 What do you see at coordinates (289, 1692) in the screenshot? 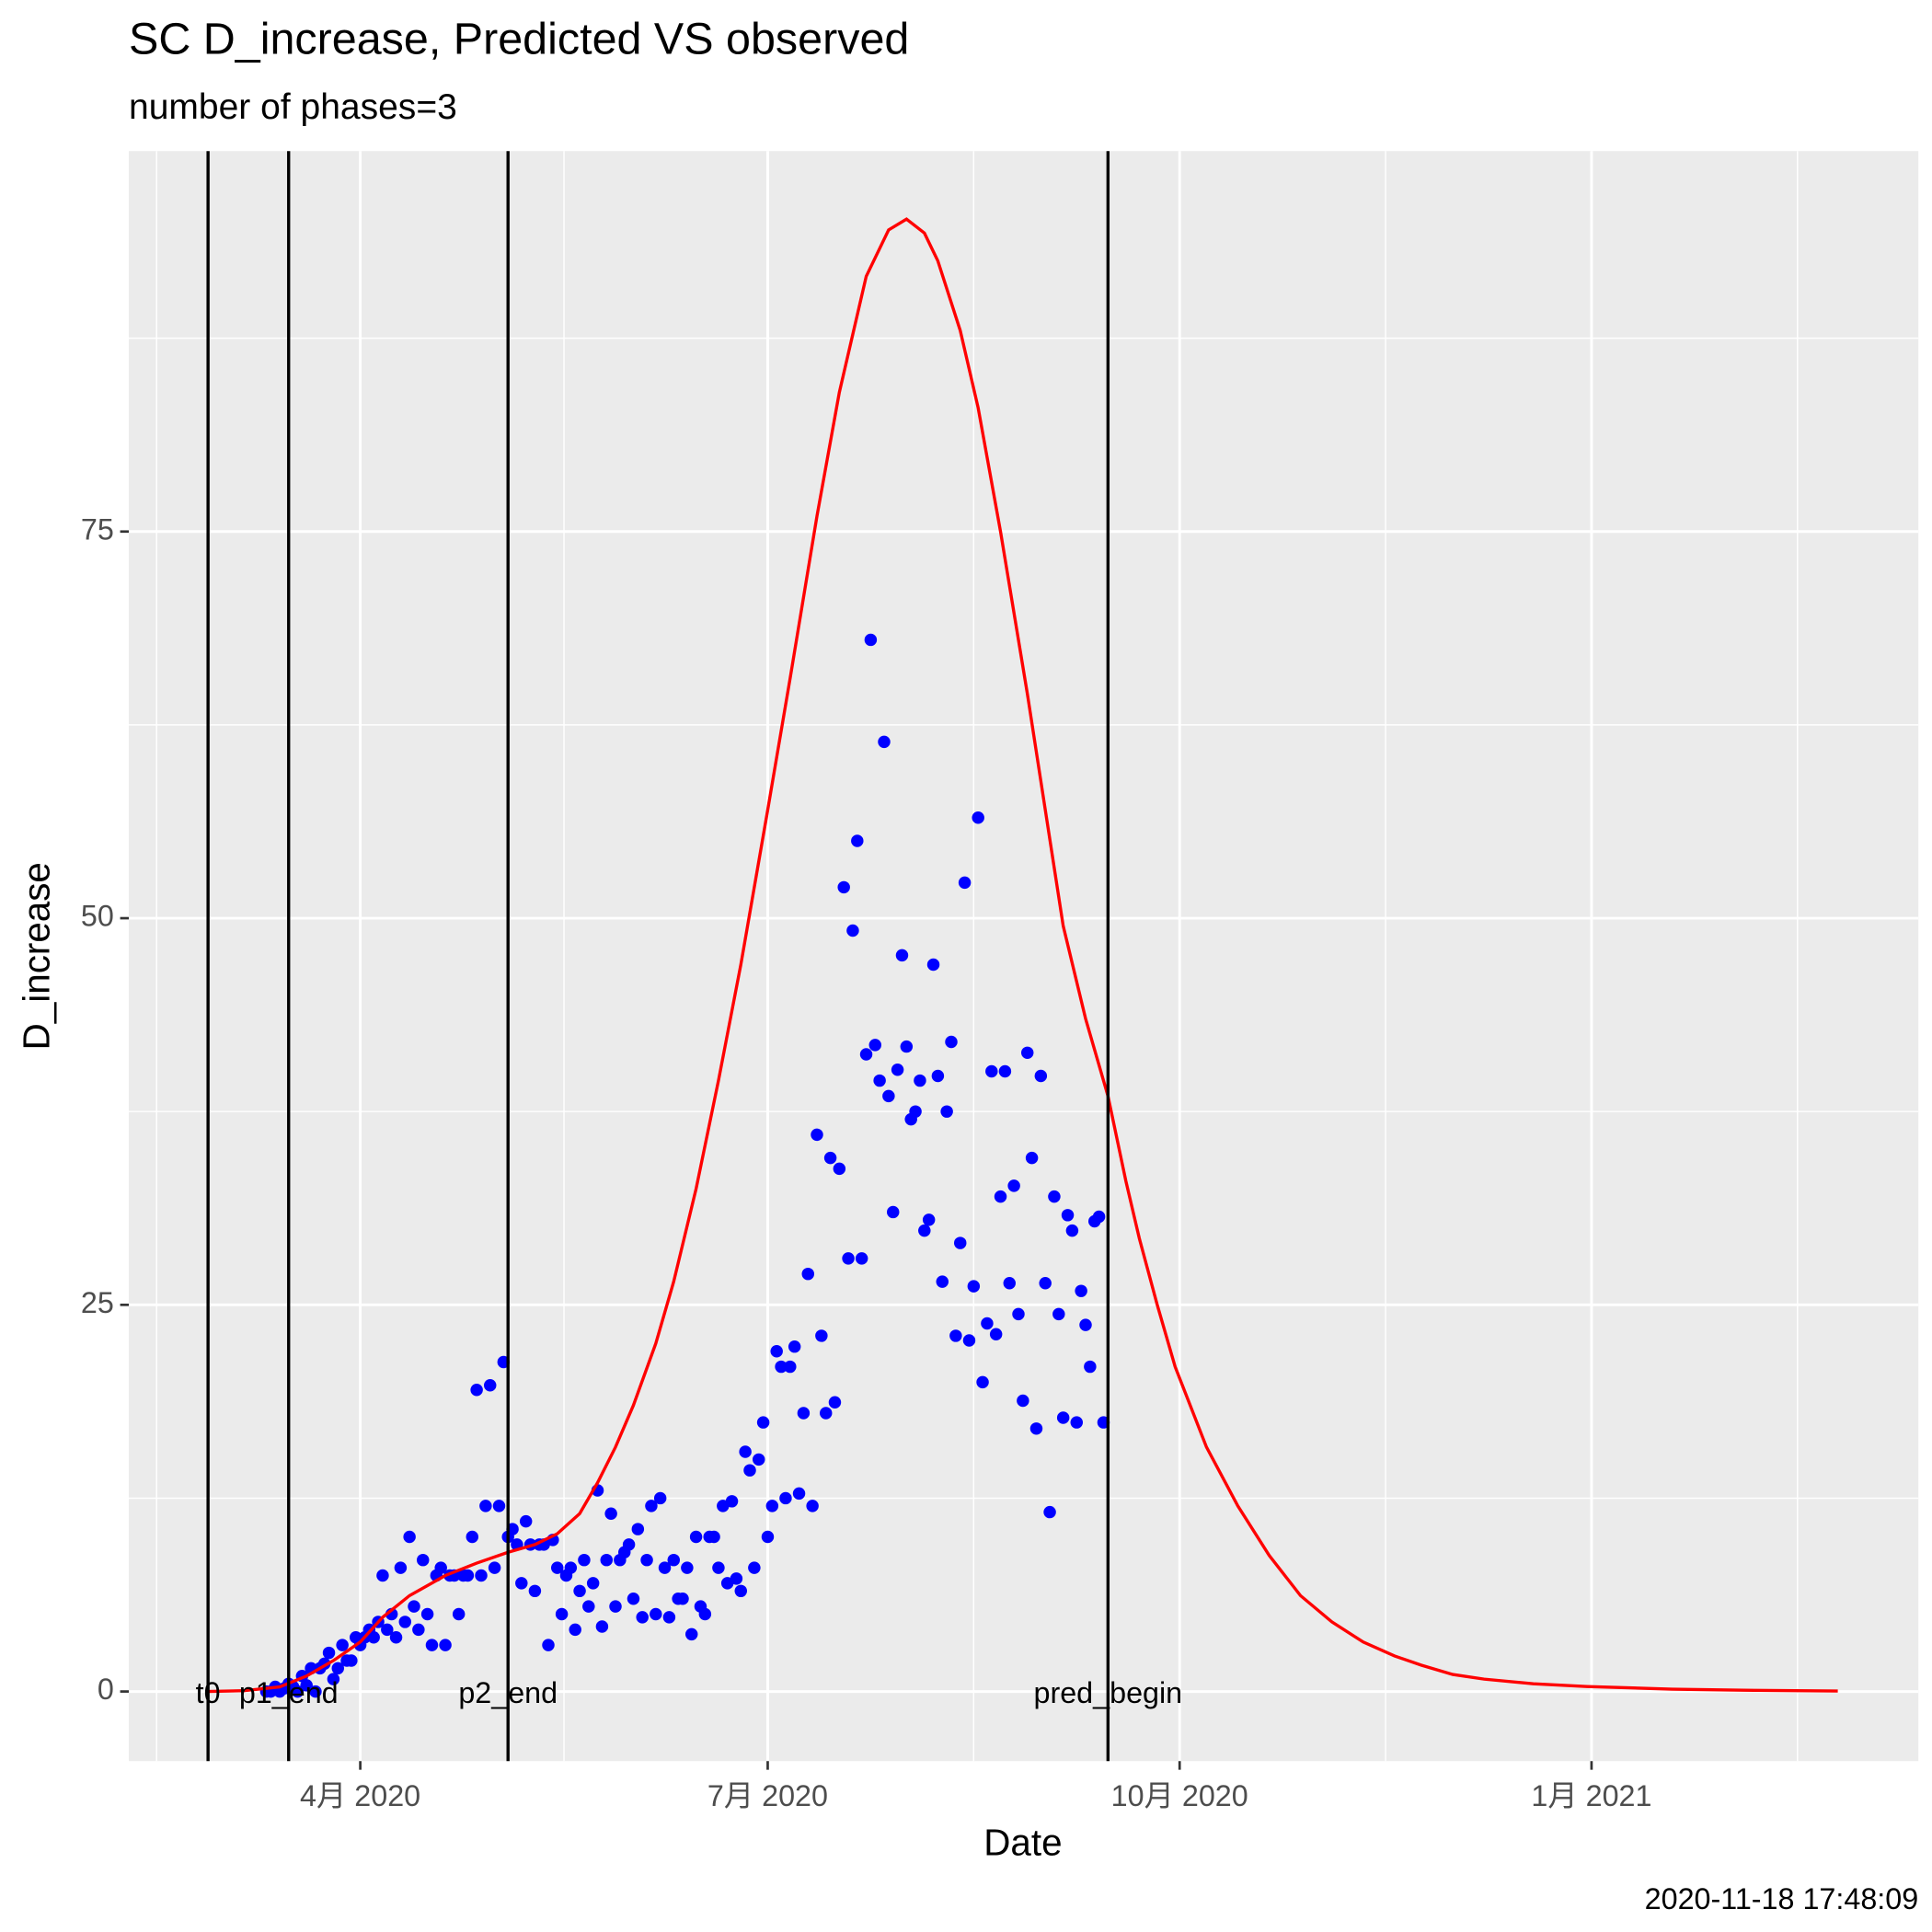
I see `phase-label: p1_end` at bounding box center [289, 1692].